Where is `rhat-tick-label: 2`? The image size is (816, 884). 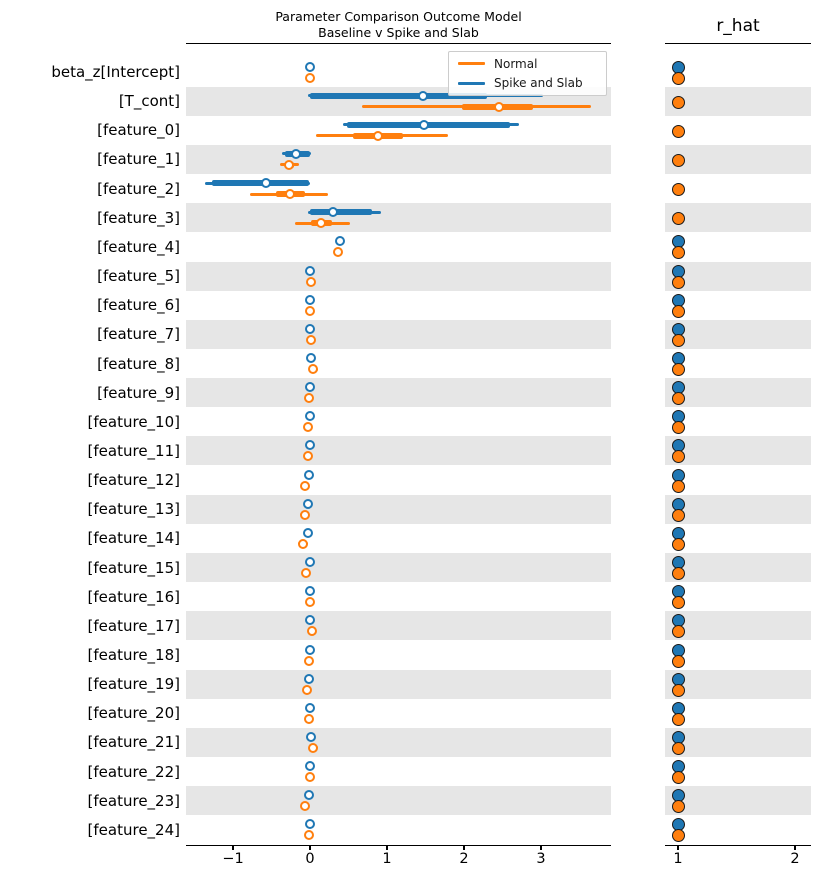 rhat-tick-label: 2 is located at coordinates (795, 859).